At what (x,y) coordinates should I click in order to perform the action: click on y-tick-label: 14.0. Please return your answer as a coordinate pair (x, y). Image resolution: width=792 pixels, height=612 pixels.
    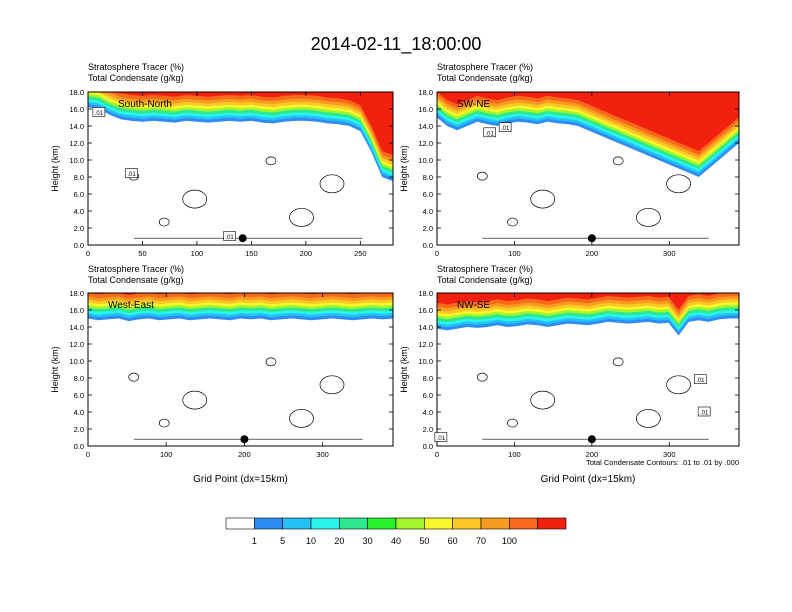
    Looking at the image, I should click on (76, 126).